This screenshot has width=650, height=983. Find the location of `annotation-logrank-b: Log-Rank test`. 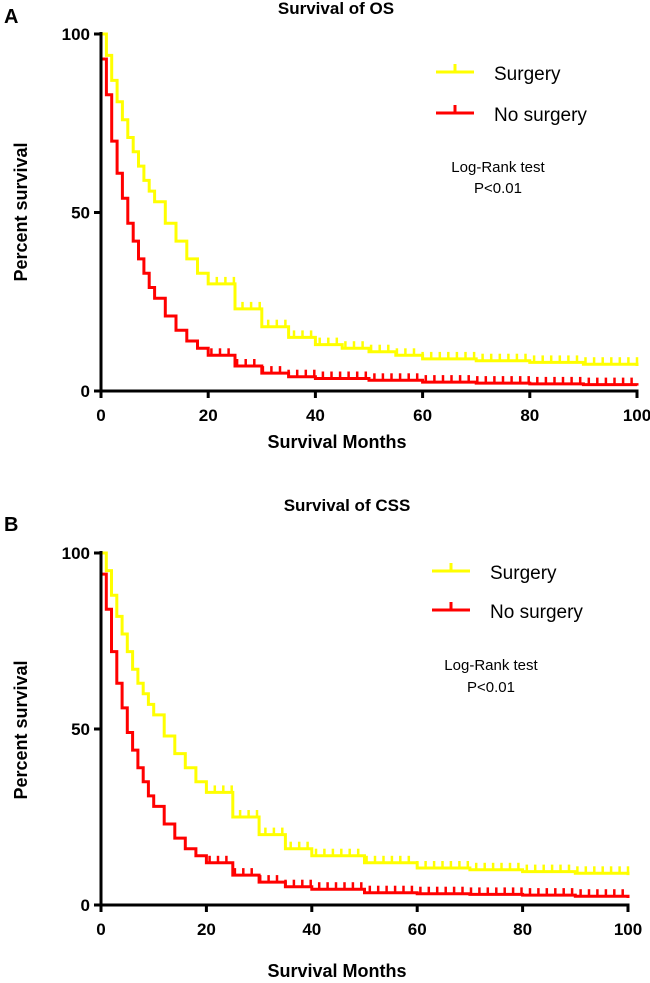

annotation-logrank-b: Log-Rank test is located at coordinates (491, 665).